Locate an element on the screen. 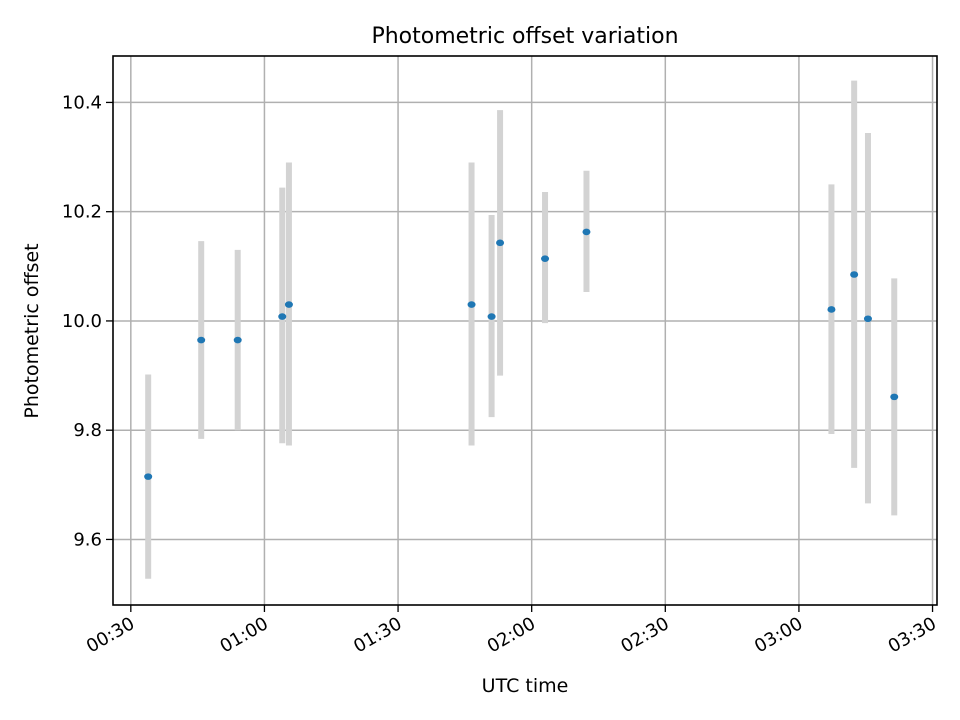 The height and width of the screenshot is (720, 960). y-tick-label: 9.8 is located at coordinates (87, 430).